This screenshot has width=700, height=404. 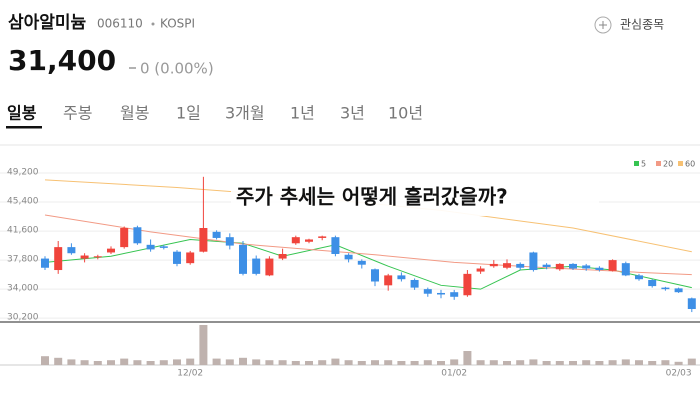 What do you see at coordinates (62, 60) in the screenshot?
I see `price: 31,400` at bounding box center [62, 60].